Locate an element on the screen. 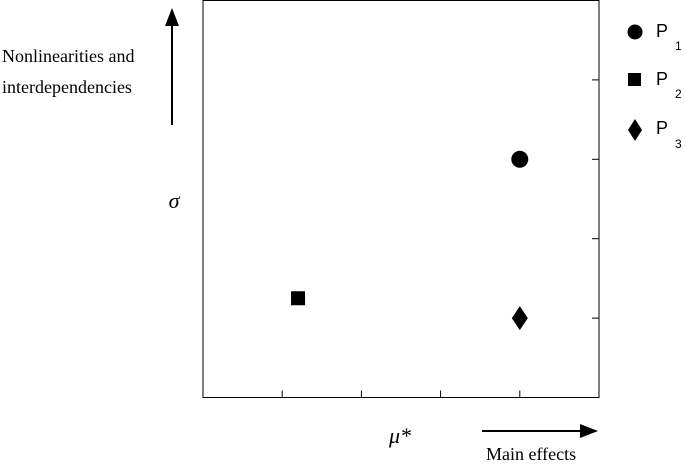  y-ticks is located at coordinates (595, 199).